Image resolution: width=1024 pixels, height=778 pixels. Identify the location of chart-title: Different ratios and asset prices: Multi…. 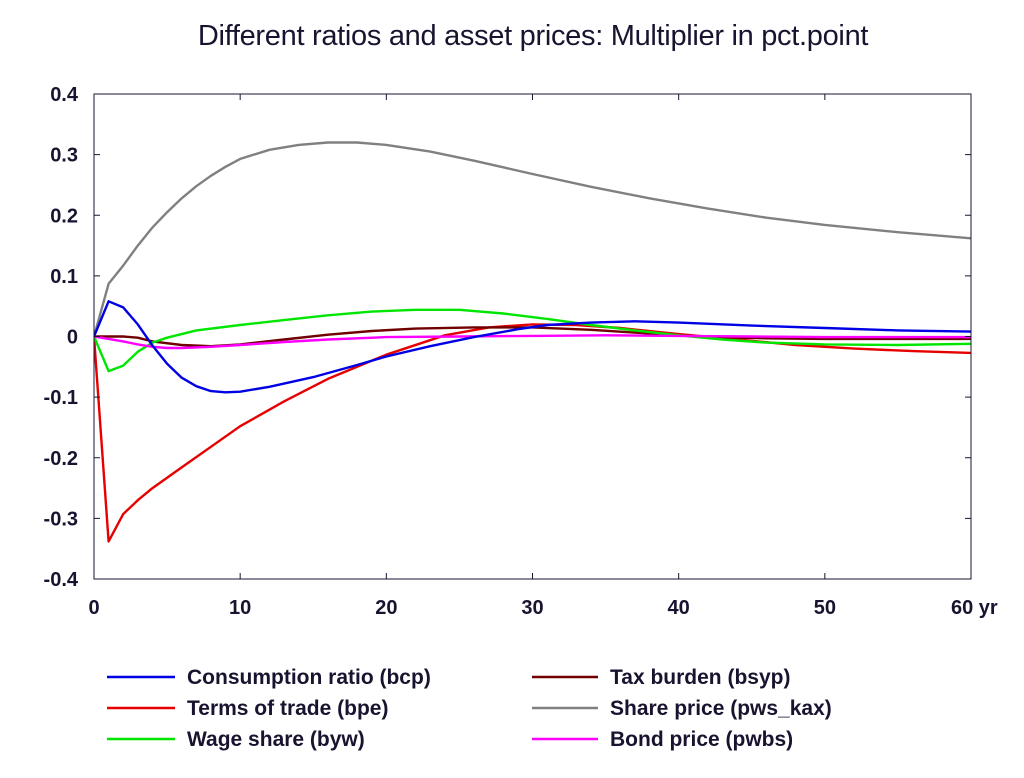
(533, 36).